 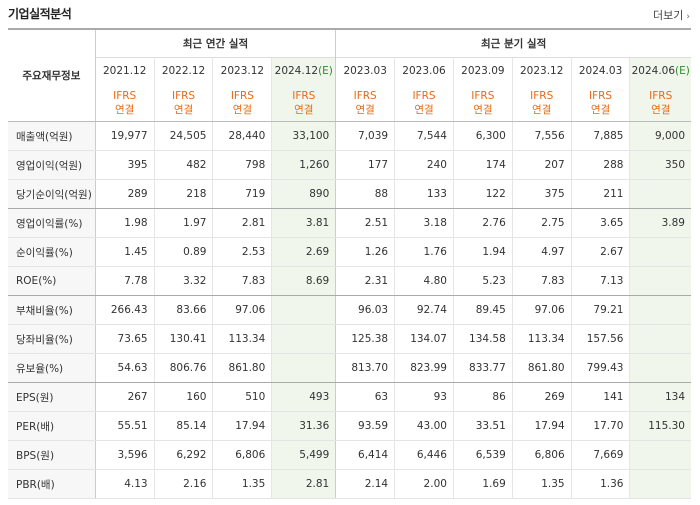 What do you see at coordinates (668, 15) in the screenshot?
I see `more-label: 더보기` at bounding box center [668, 15].